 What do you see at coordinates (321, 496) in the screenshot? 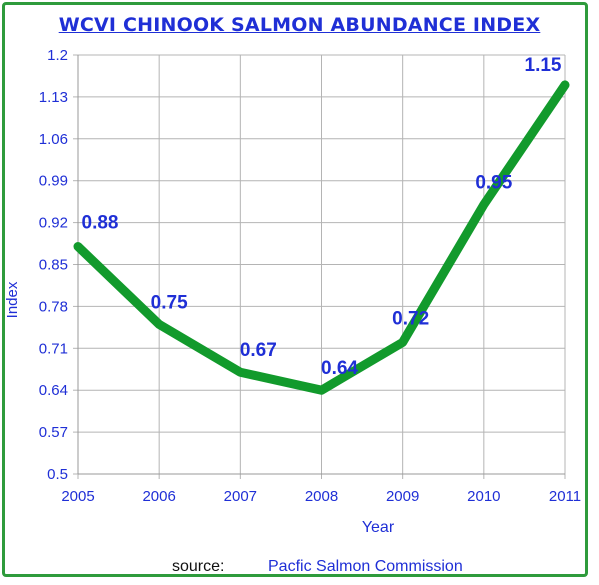
I see `x-tick-label: 2008` at bounding box center [321, 496].